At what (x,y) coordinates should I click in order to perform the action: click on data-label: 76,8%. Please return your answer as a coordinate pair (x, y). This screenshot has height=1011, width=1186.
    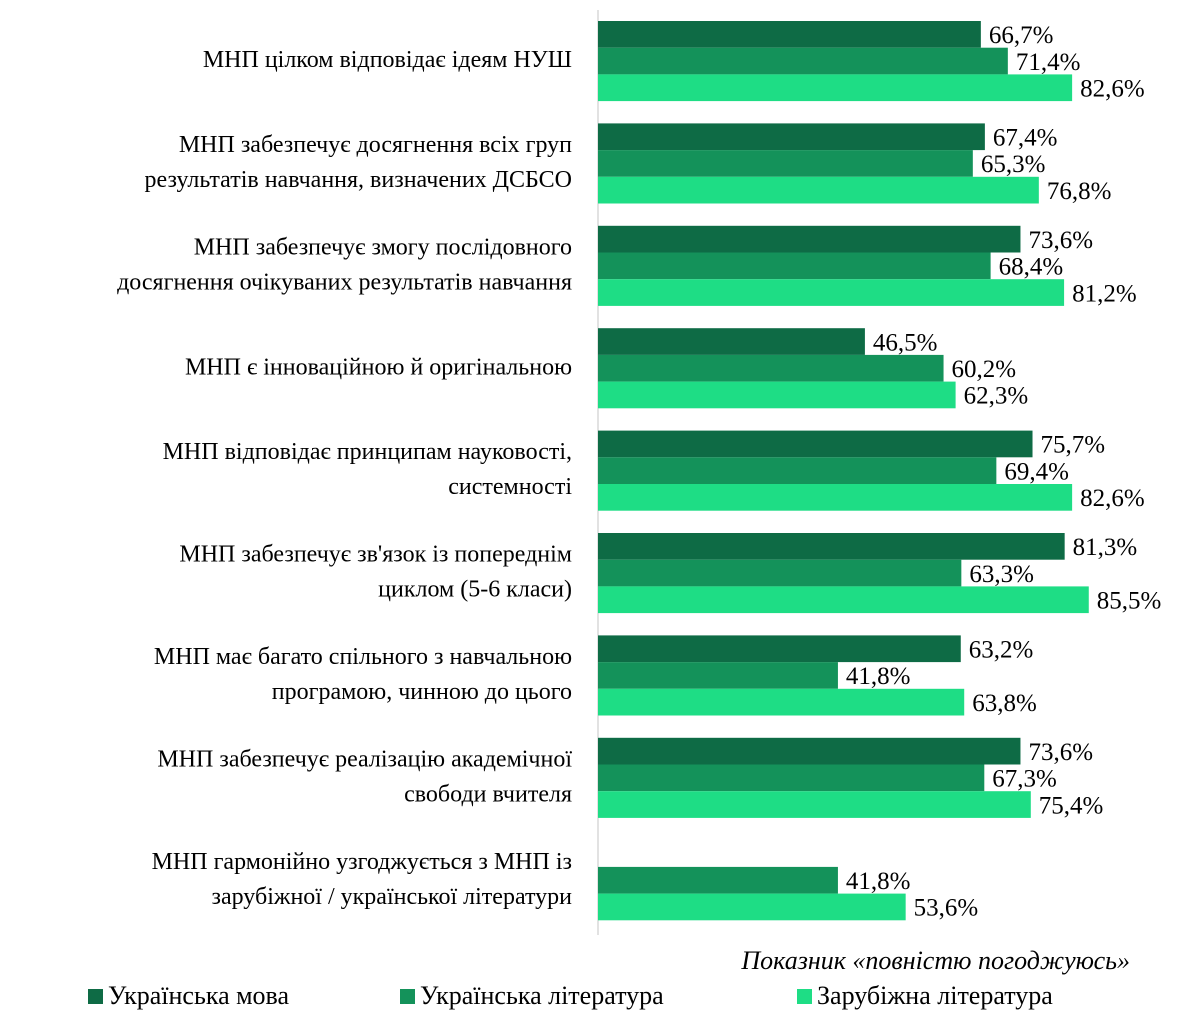
    Looking at the image, I should click on (1079, 191).